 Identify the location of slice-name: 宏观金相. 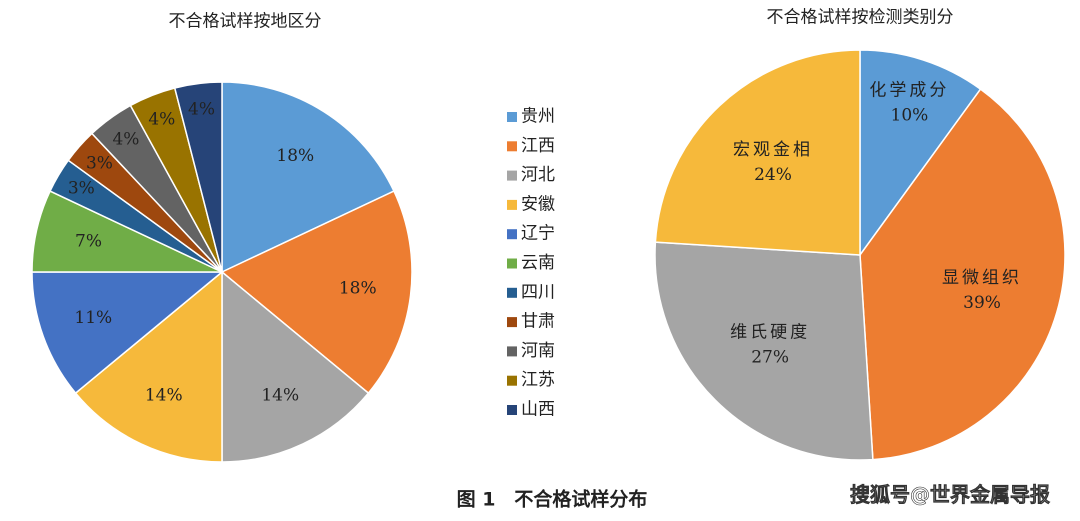
(773, 150).